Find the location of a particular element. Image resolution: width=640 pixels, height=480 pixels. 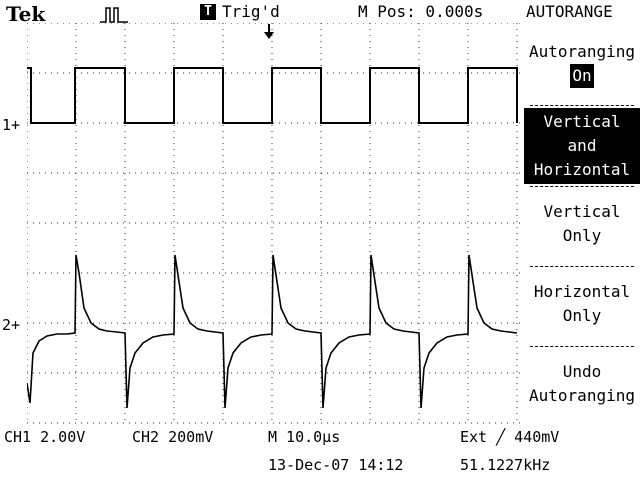

undo-line2: Autoranging is located at coordinates (582, 395).